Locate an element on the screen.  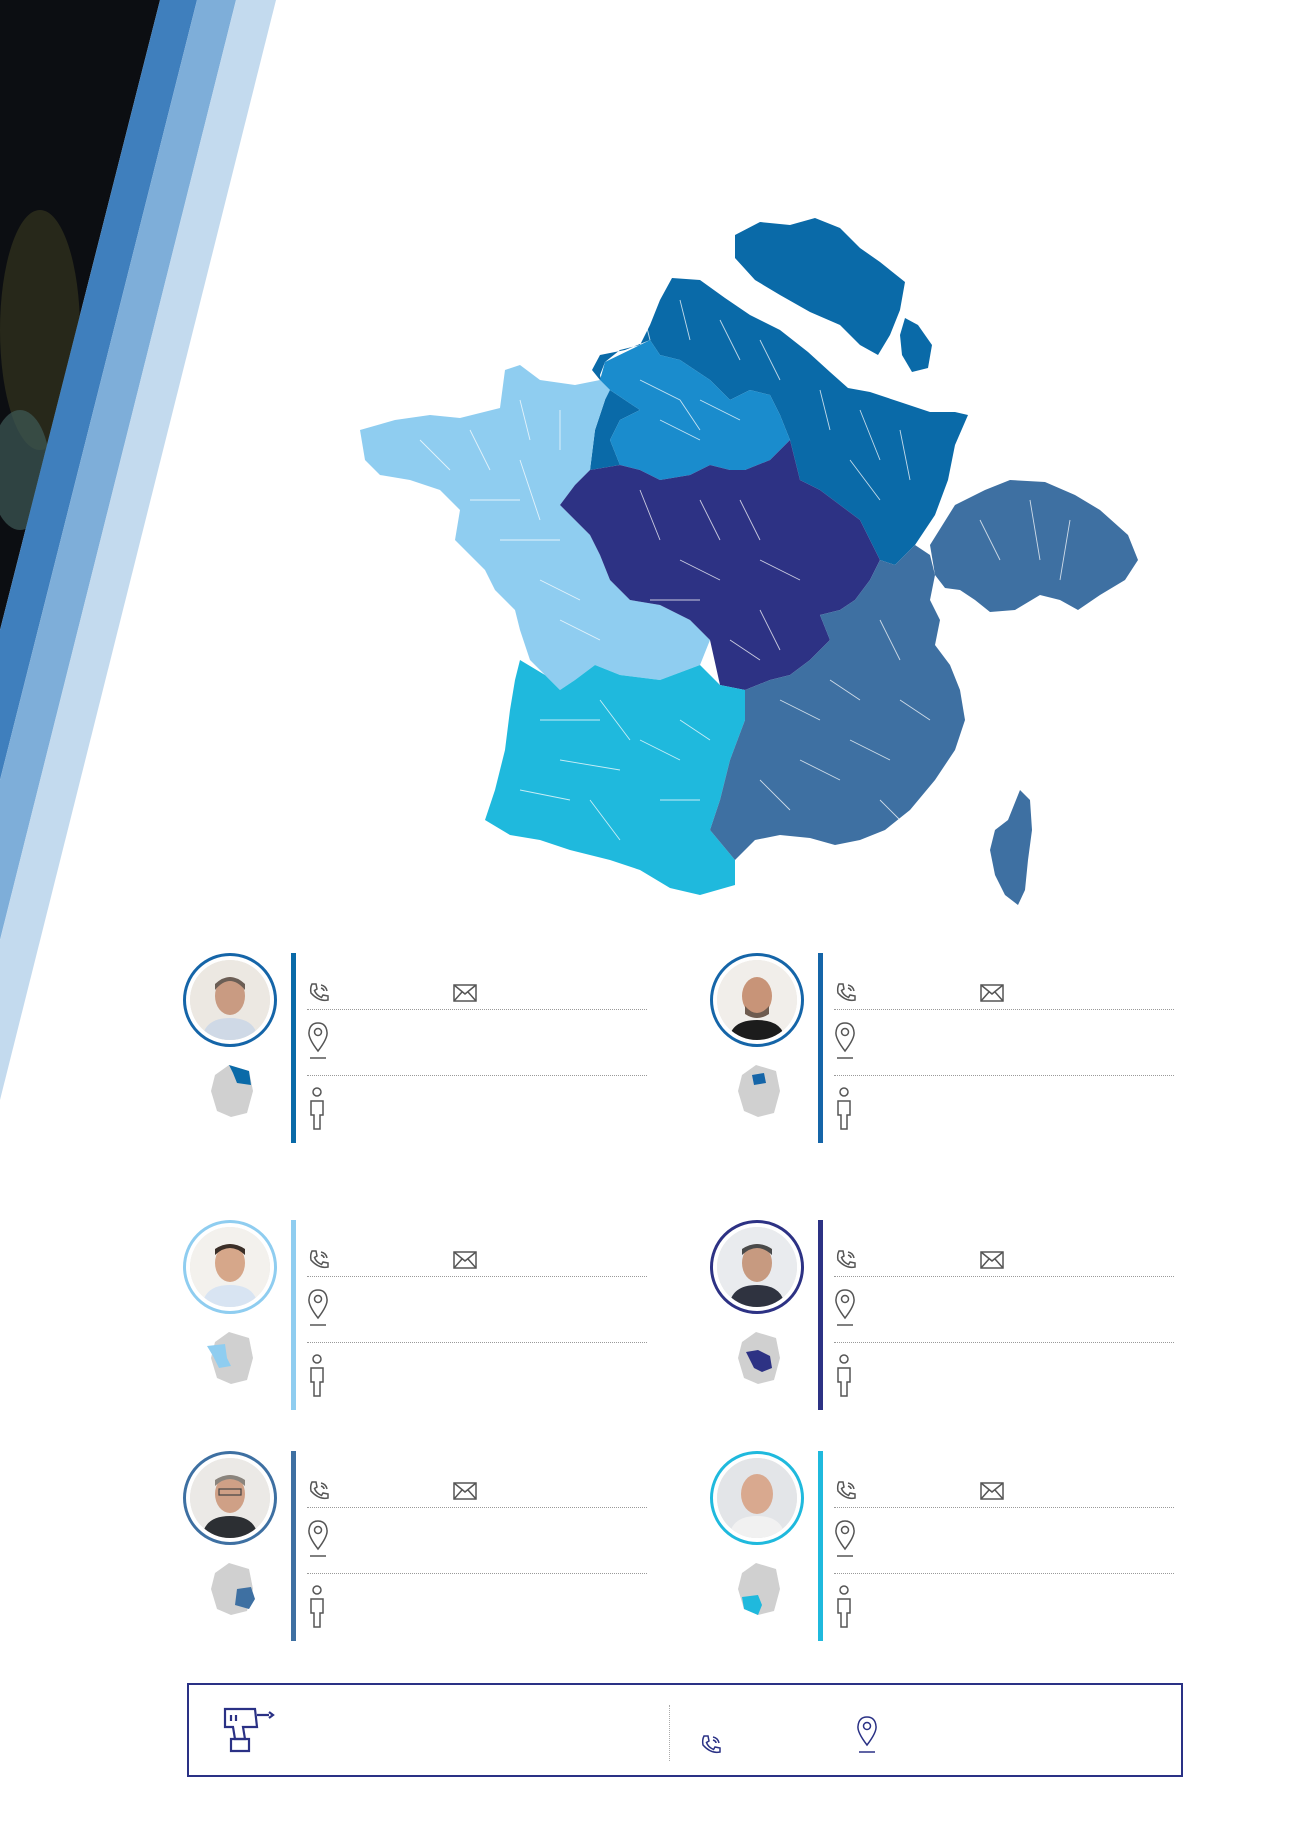
map-region-south-east is located at coordinates (837, 702).